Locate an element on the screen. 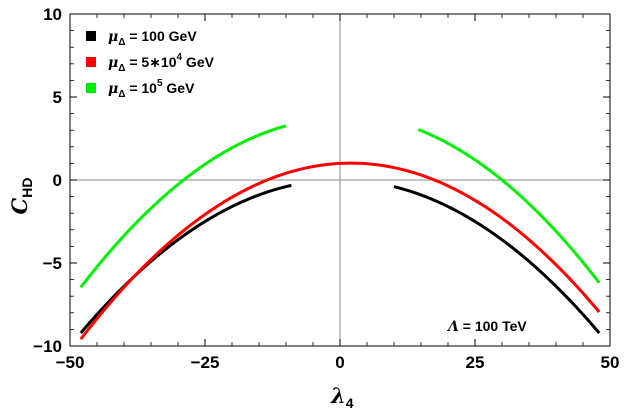 This screenshot has width=625, height=413. lambda-annotation: Λ = 100 TeV is located at coordinates (486, 326).